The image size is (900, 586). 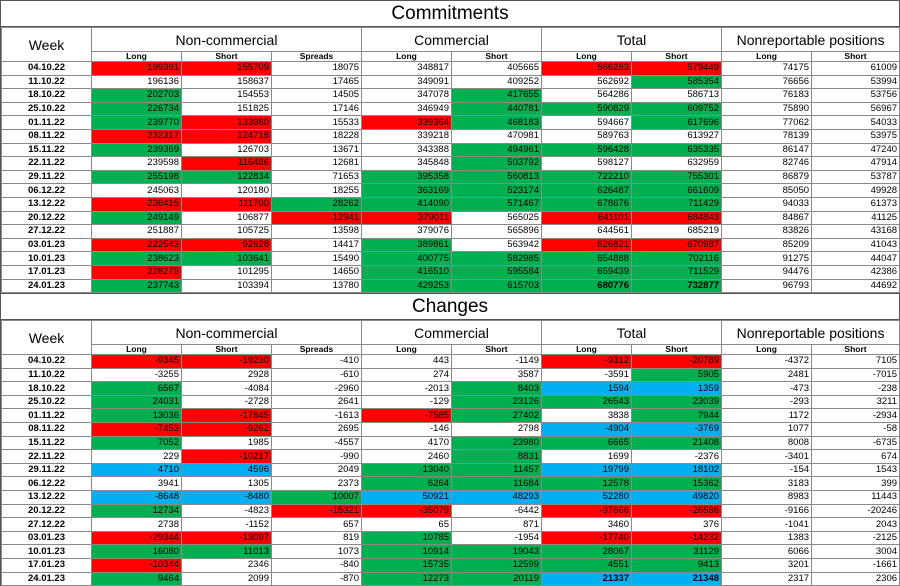 What do you see at coordinates (226, 258) in the screenshot?
I see `value-cell: 103641` at bounding box center [226, 258].